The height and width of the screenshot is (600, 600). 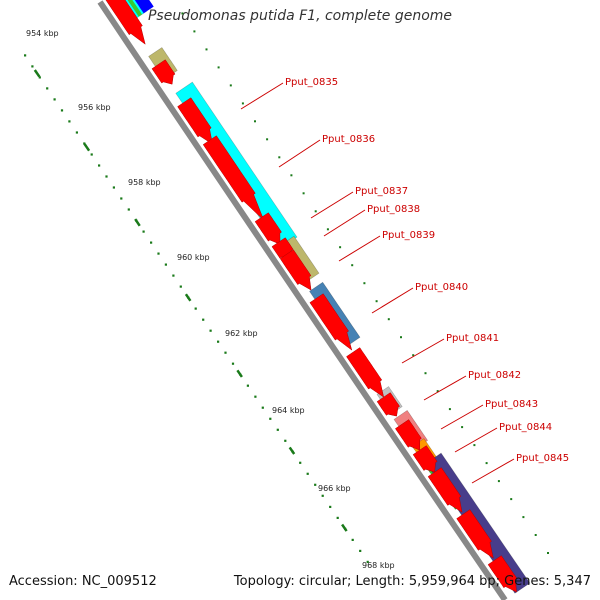 I want to click on gene-label-pput-0838: Pput_0838, so click(x=393, y=209).